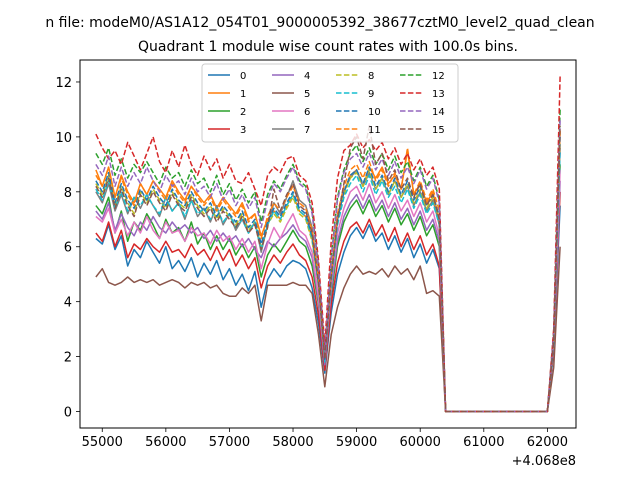 The height and width of the screenshot is (480, 640). I want to click on y-tick-label: 4, so click(68, 303).